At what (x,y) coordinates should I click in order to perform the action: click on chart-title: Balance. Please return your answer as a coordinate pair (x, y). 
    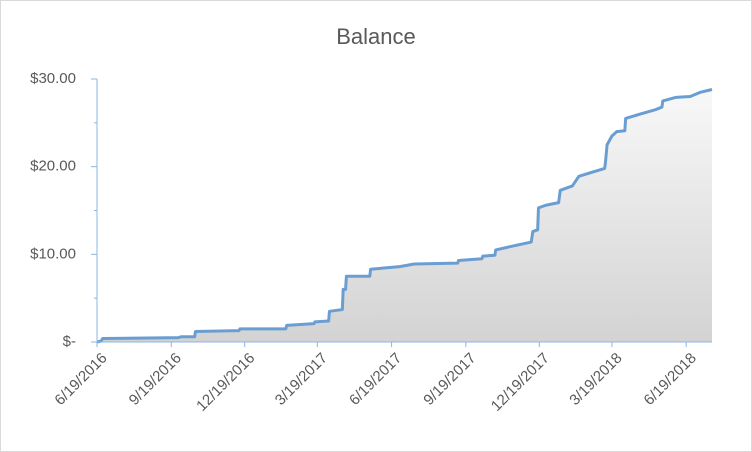
    Looking at the image, I should click on (376, 36).